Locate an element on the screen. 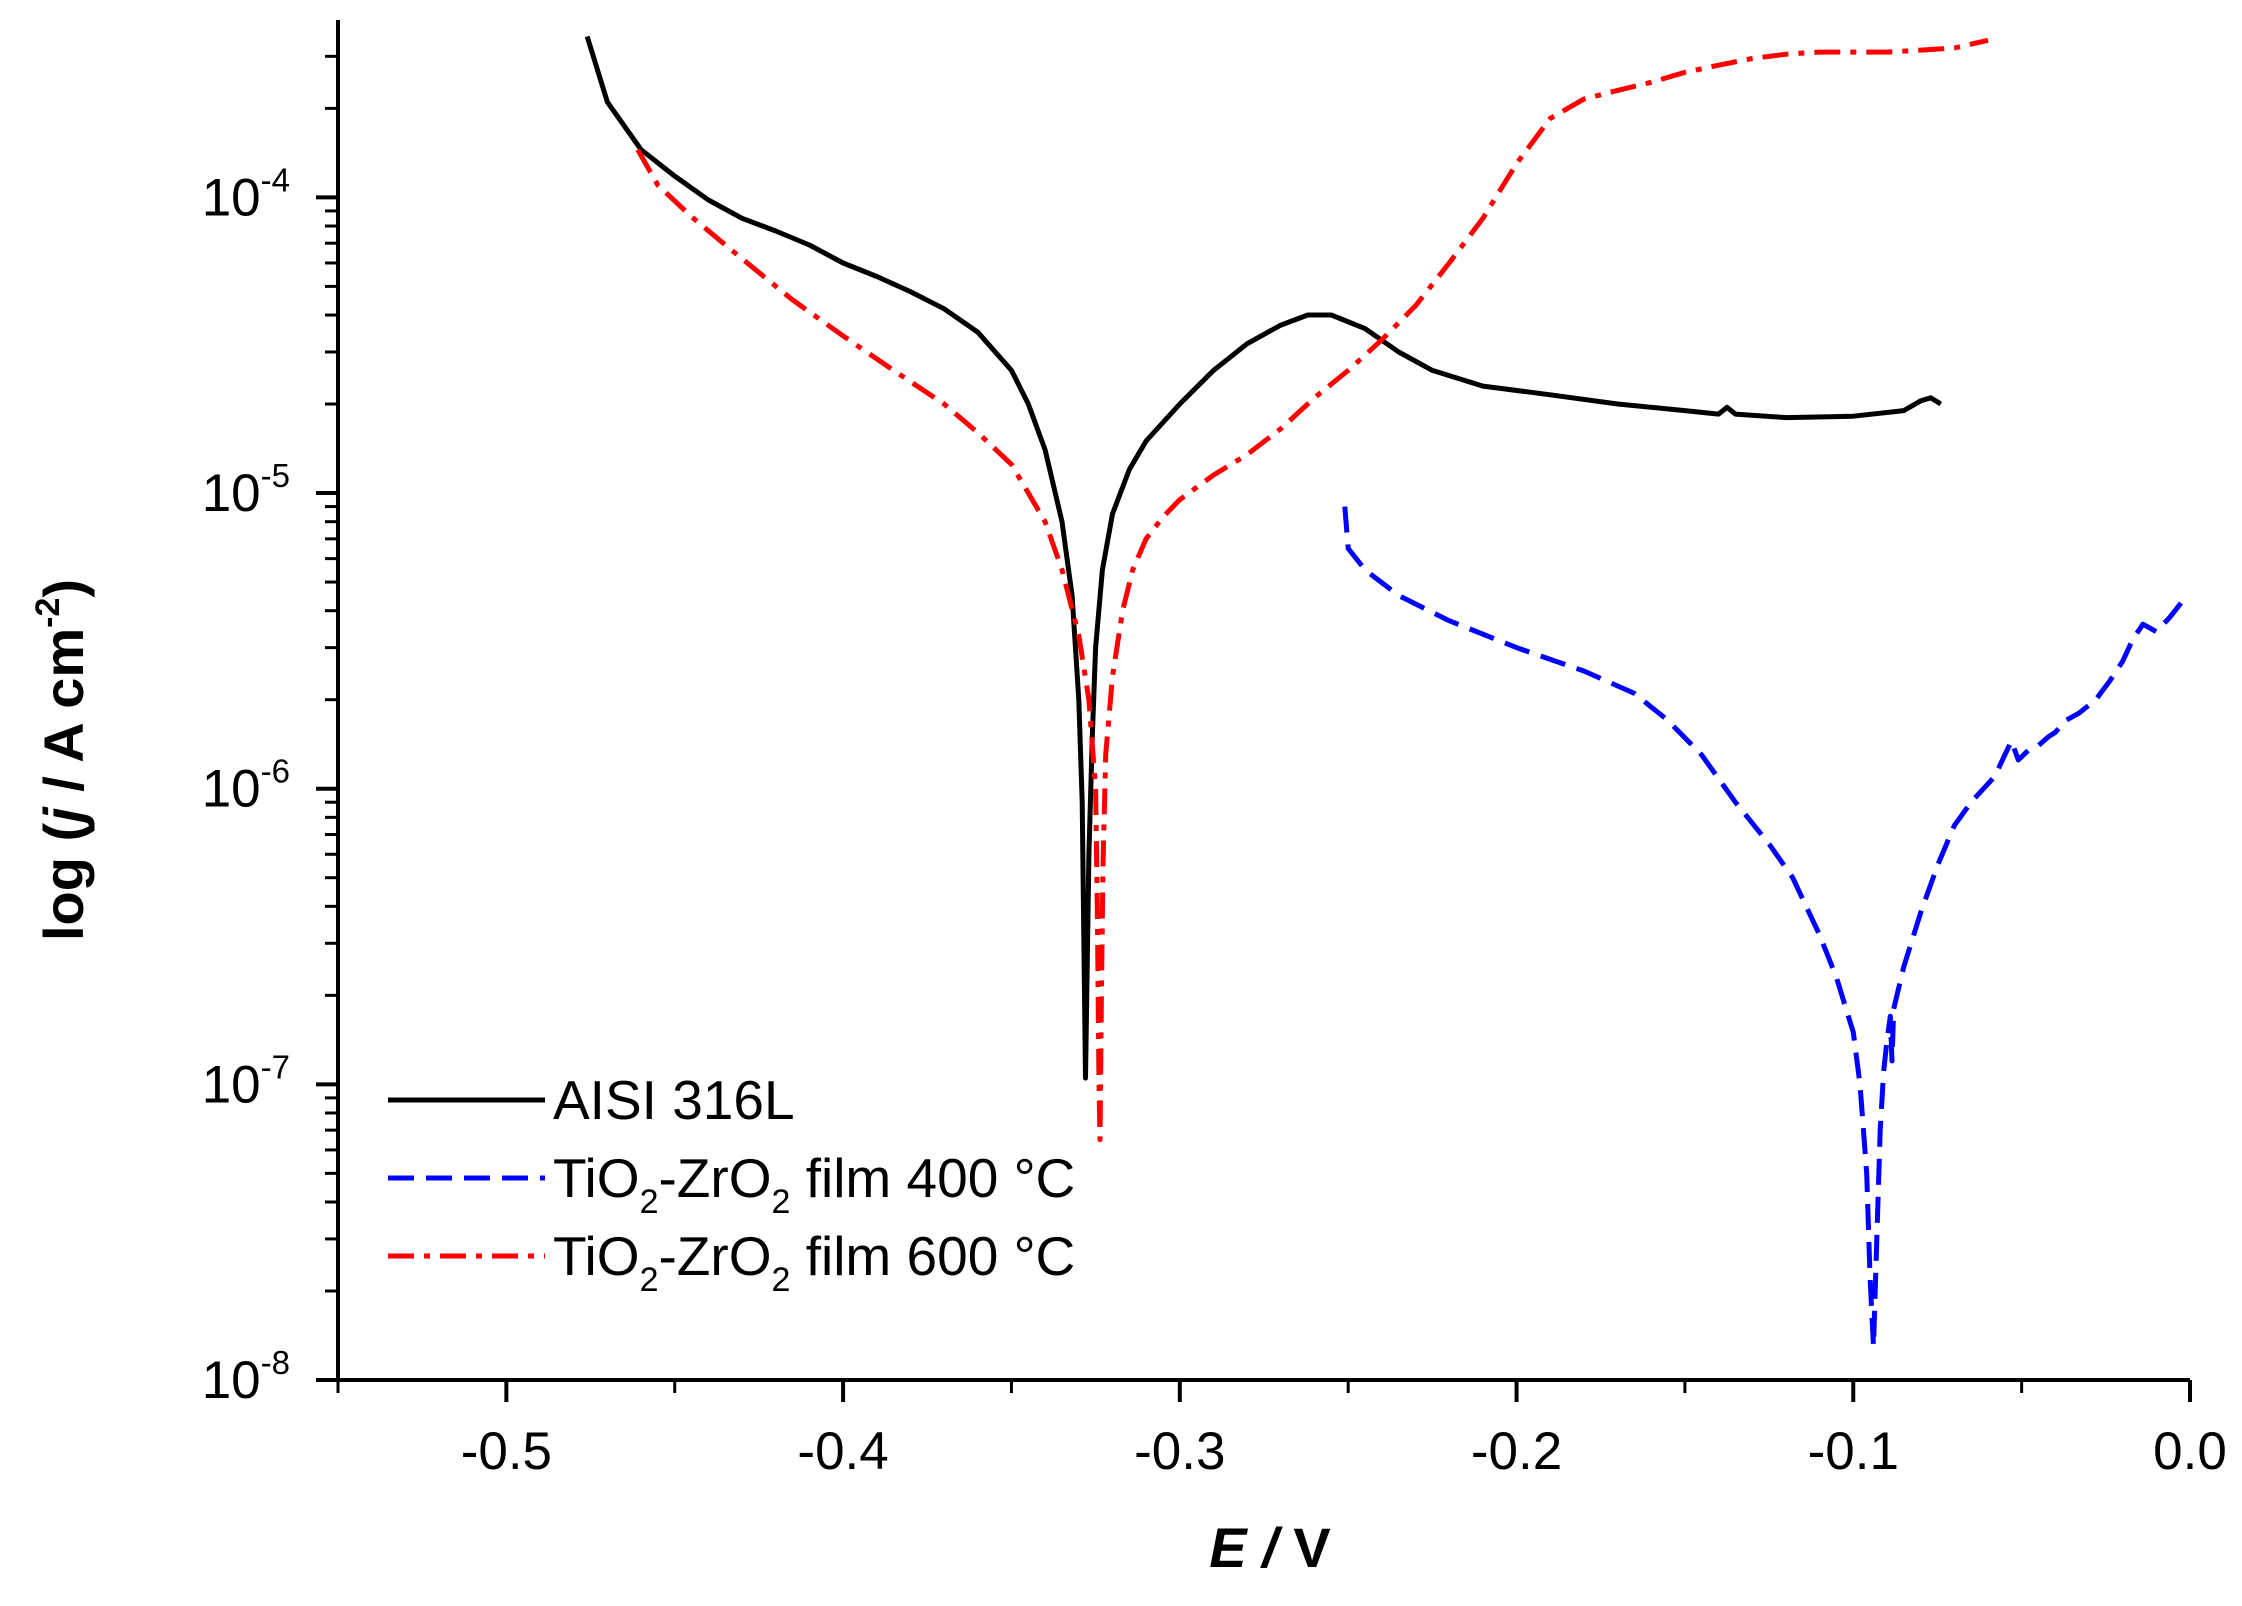 The width and height of the screenshot is (2242, 1606). x-axis-title: E / V is located at coordinates (1269, 1547).